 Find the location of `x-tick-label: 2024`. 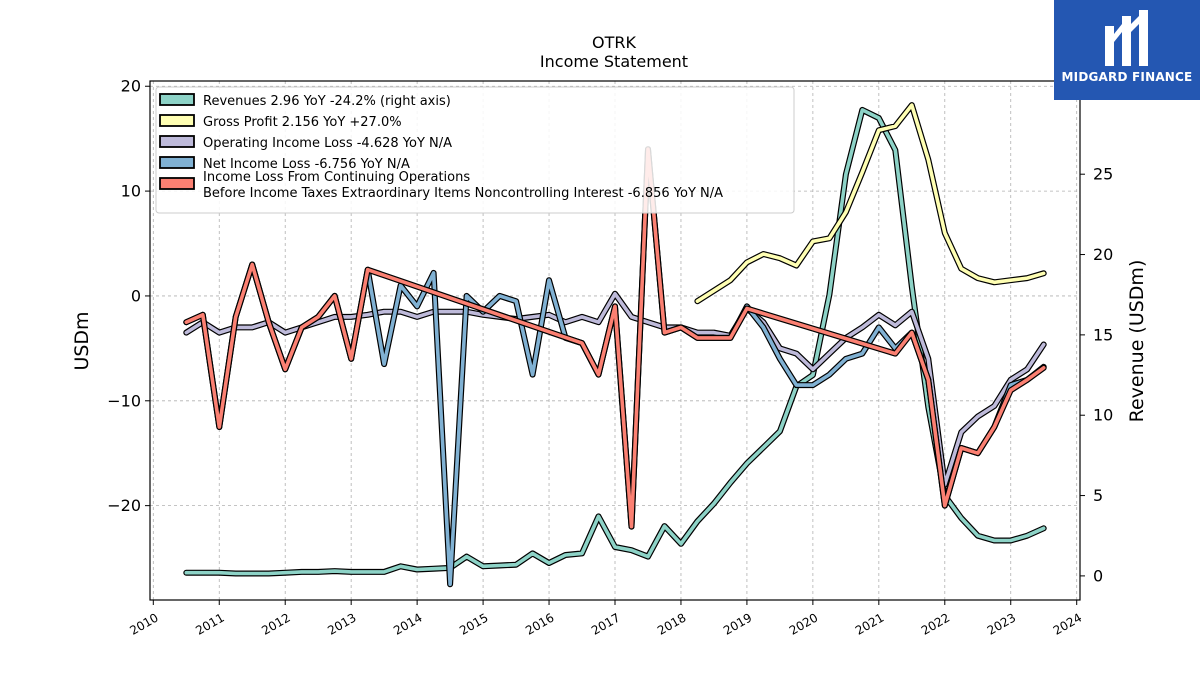

x-tick-label: 2024 is located at coordinates (1067, 623).